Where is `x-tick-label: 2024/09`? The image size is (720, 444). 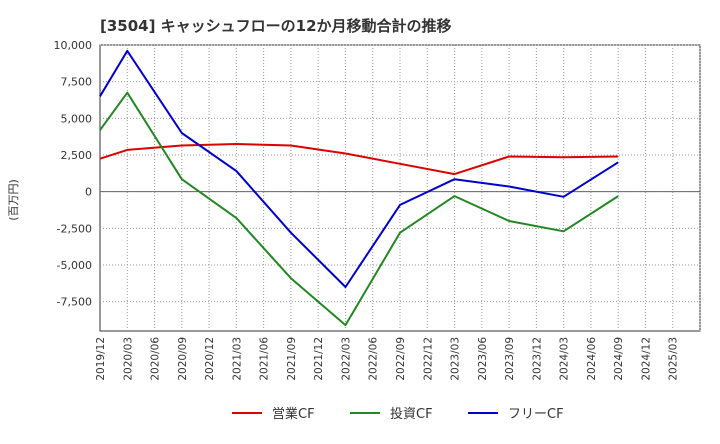 x-tick-label: 2024/09 is located at coordinates (619, 359).